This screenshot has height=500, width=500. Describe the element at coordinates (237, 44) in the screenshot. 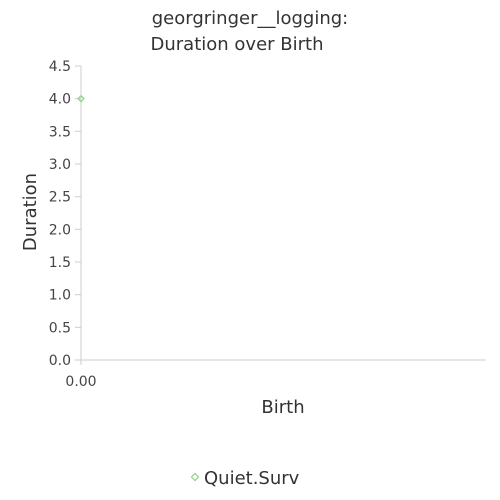

I see `chart-title-line-2: Duration over Birth` at that location.